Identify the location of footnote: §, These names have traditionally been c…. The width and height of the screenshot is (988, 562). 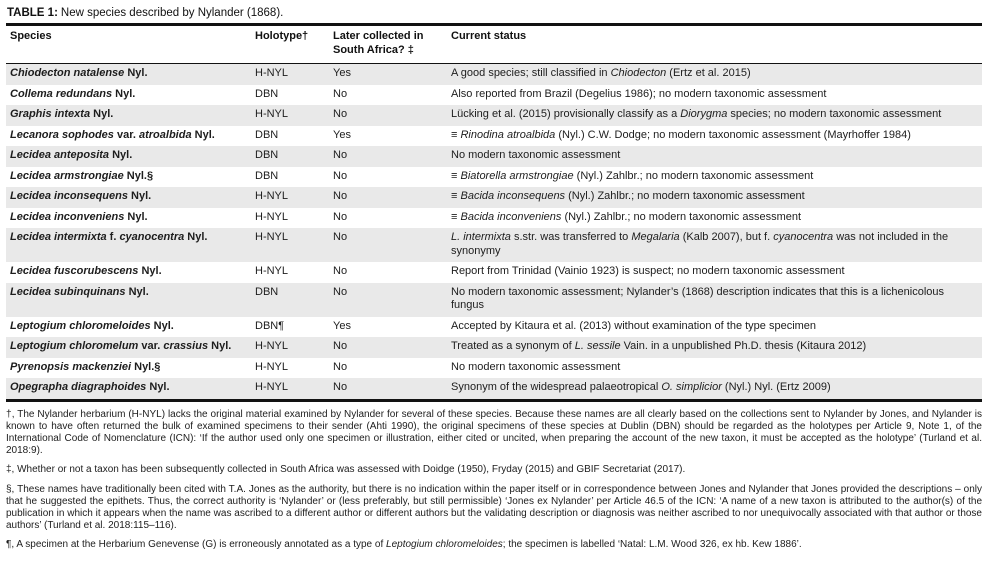
(494, 507).